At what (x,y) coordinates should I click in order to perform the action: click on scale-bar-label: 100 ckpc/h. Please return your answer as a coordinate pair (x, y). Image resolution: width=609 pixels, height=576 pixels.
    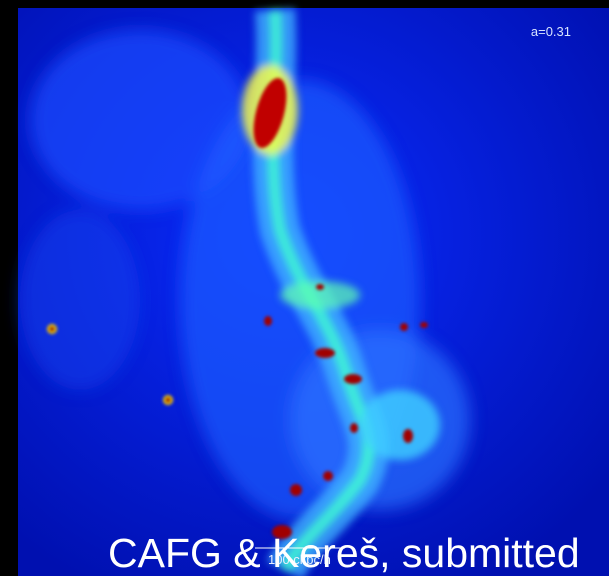
    Looking at the image, I should click on (299, 559).